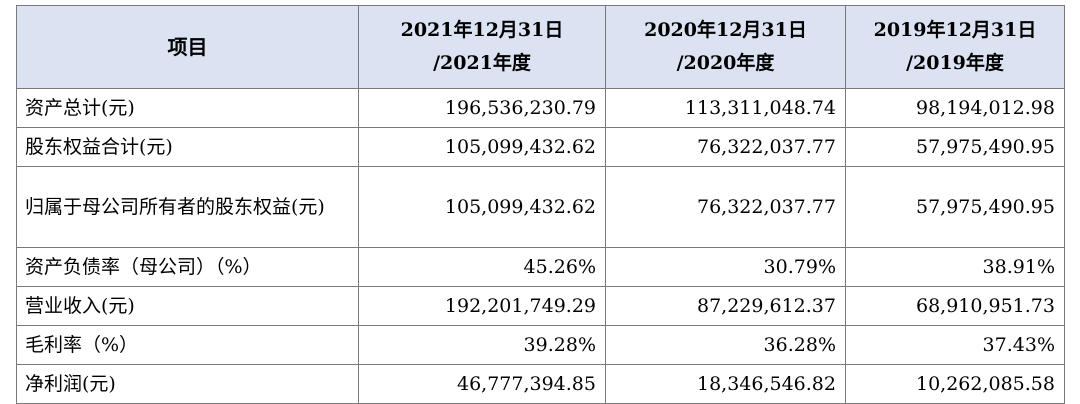  What do you see at coordinates (725, 267) in the screenshot?
I see `cell-2020: 30.79%` at bounding box center [725, 267].